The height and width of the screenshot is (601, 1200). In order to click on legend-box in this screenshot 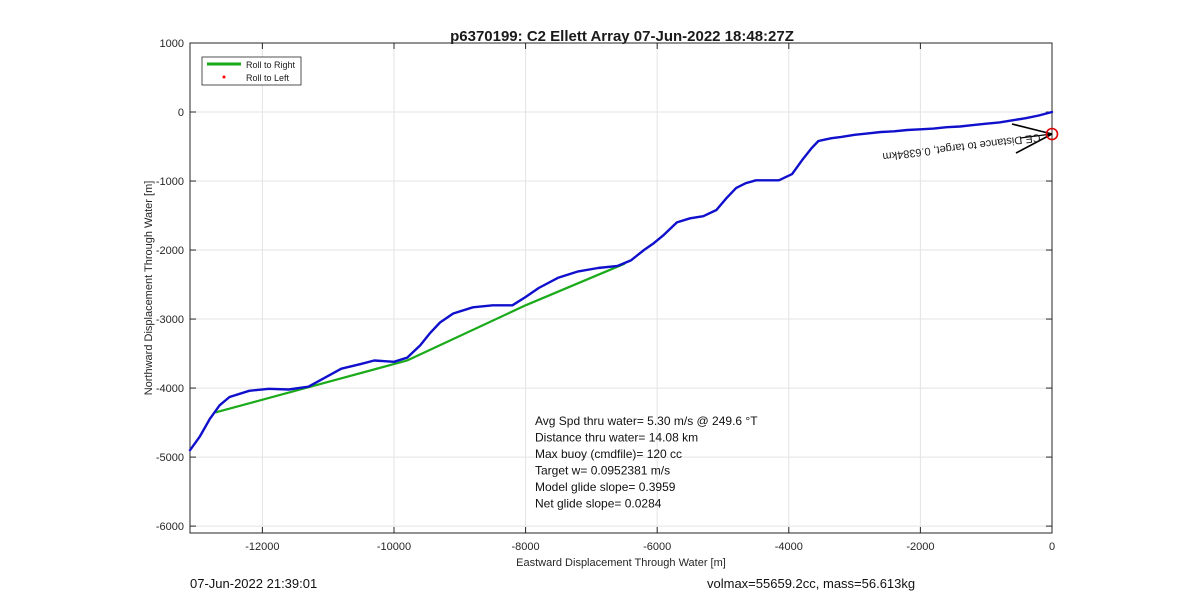, I will do `click(251, 71)`.